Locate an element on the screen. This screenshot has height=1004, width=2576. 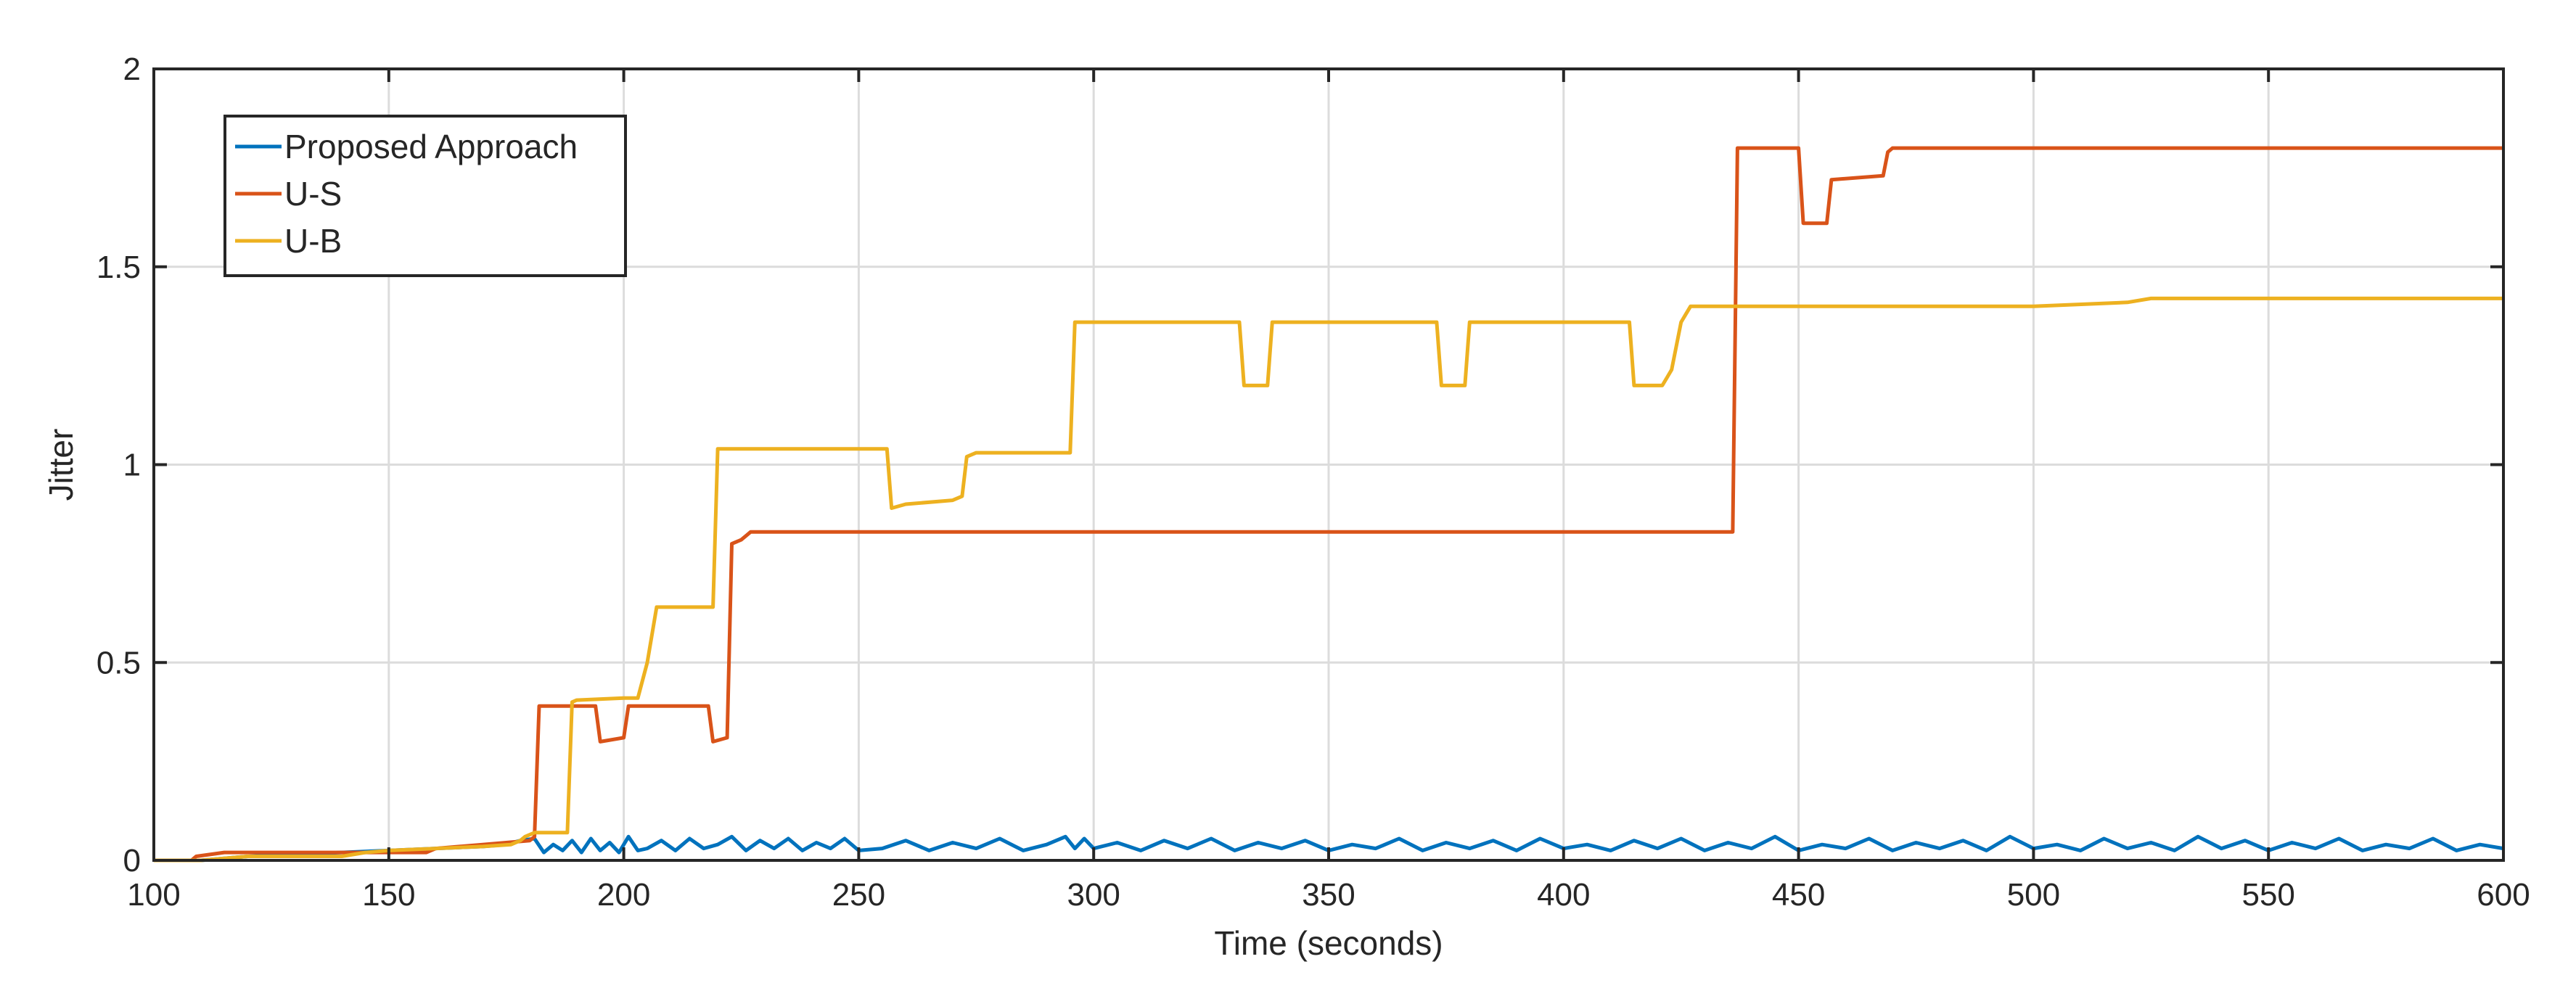
x-tick-label: 300 is located at coordinates (1093, 895).